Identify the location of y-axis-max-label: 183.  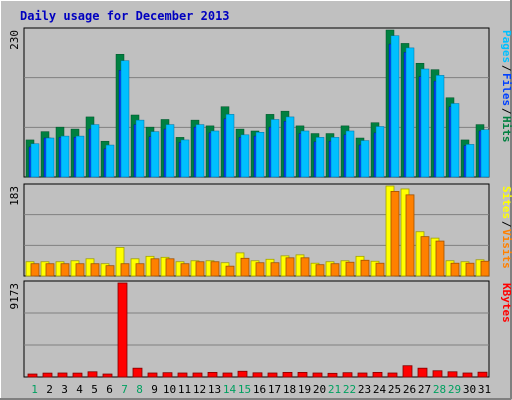
(14, 196).